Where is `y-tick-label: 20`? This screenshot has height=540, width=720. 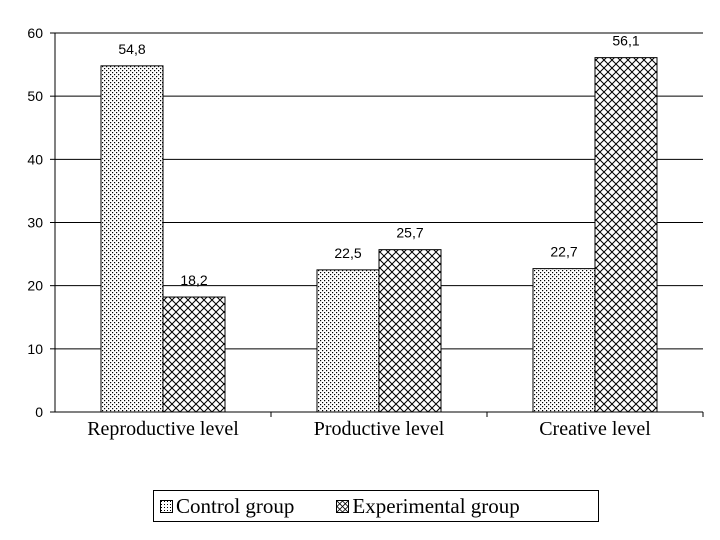
y-tick-label: 20 is located at coordinates (35, 286).